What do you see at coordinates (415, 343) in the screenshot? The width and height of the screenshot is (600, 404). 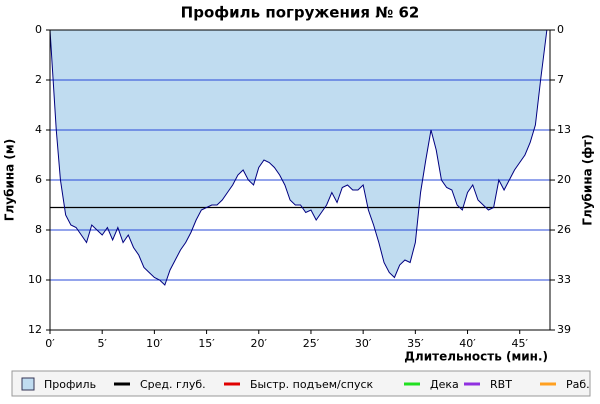 I see `x-tick-label: 35′` at bounding box center [415, 343].